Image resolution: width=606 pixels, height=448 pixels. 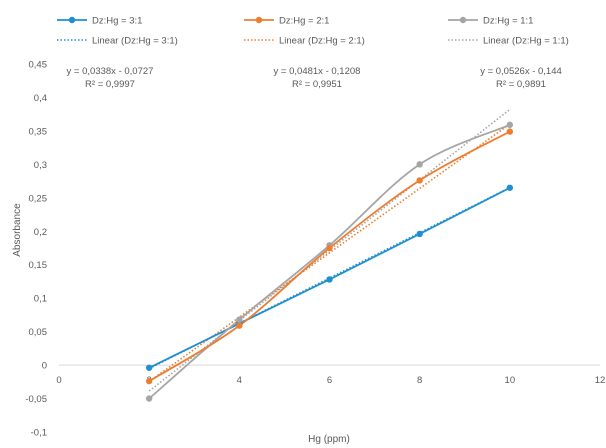 What do you see at coordinates (38, 65) in the screenshot?
I see `y-tick-label: 0,45` at bounding box center [38, 65].